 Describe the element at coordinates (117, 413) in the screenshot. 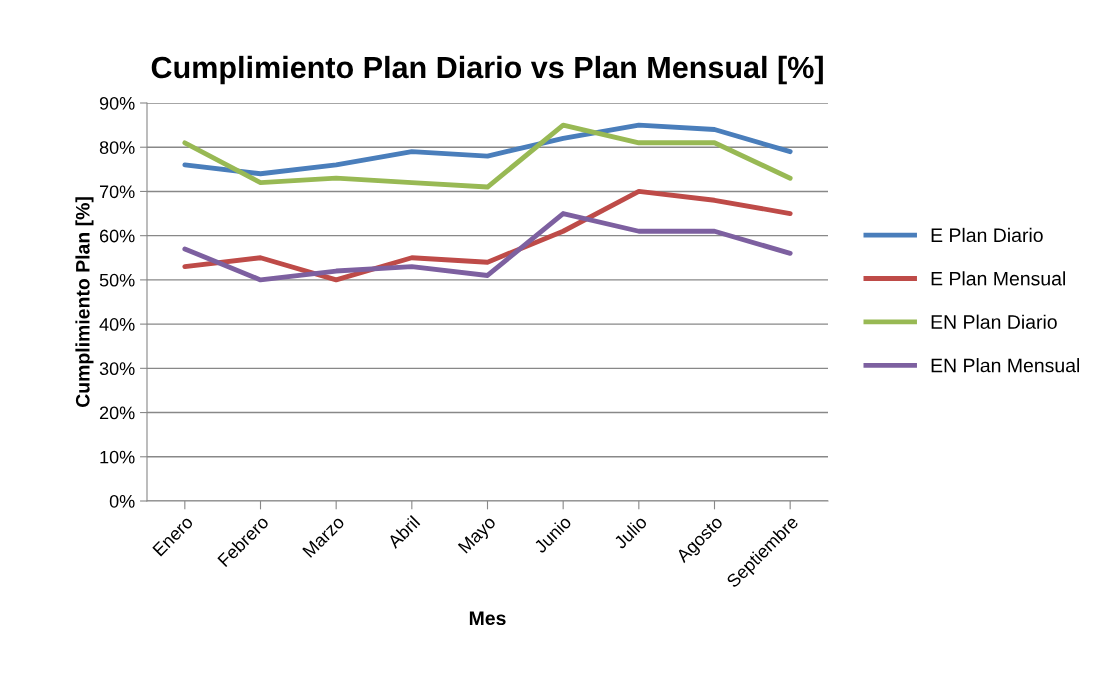

I see `y-tick-label: 20%` at that location.